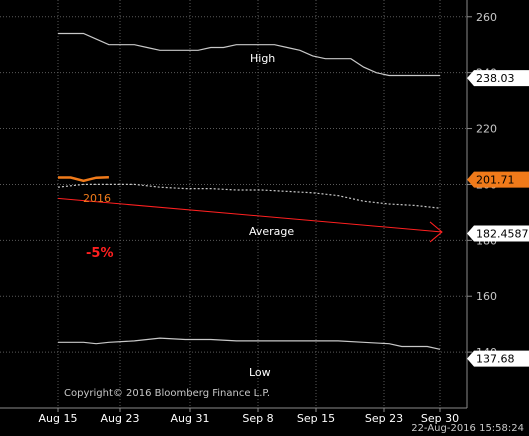  Describe the element at coordinates (257, 418) in the screenshot. I see `x-tick-label: Sep 8` at that location.